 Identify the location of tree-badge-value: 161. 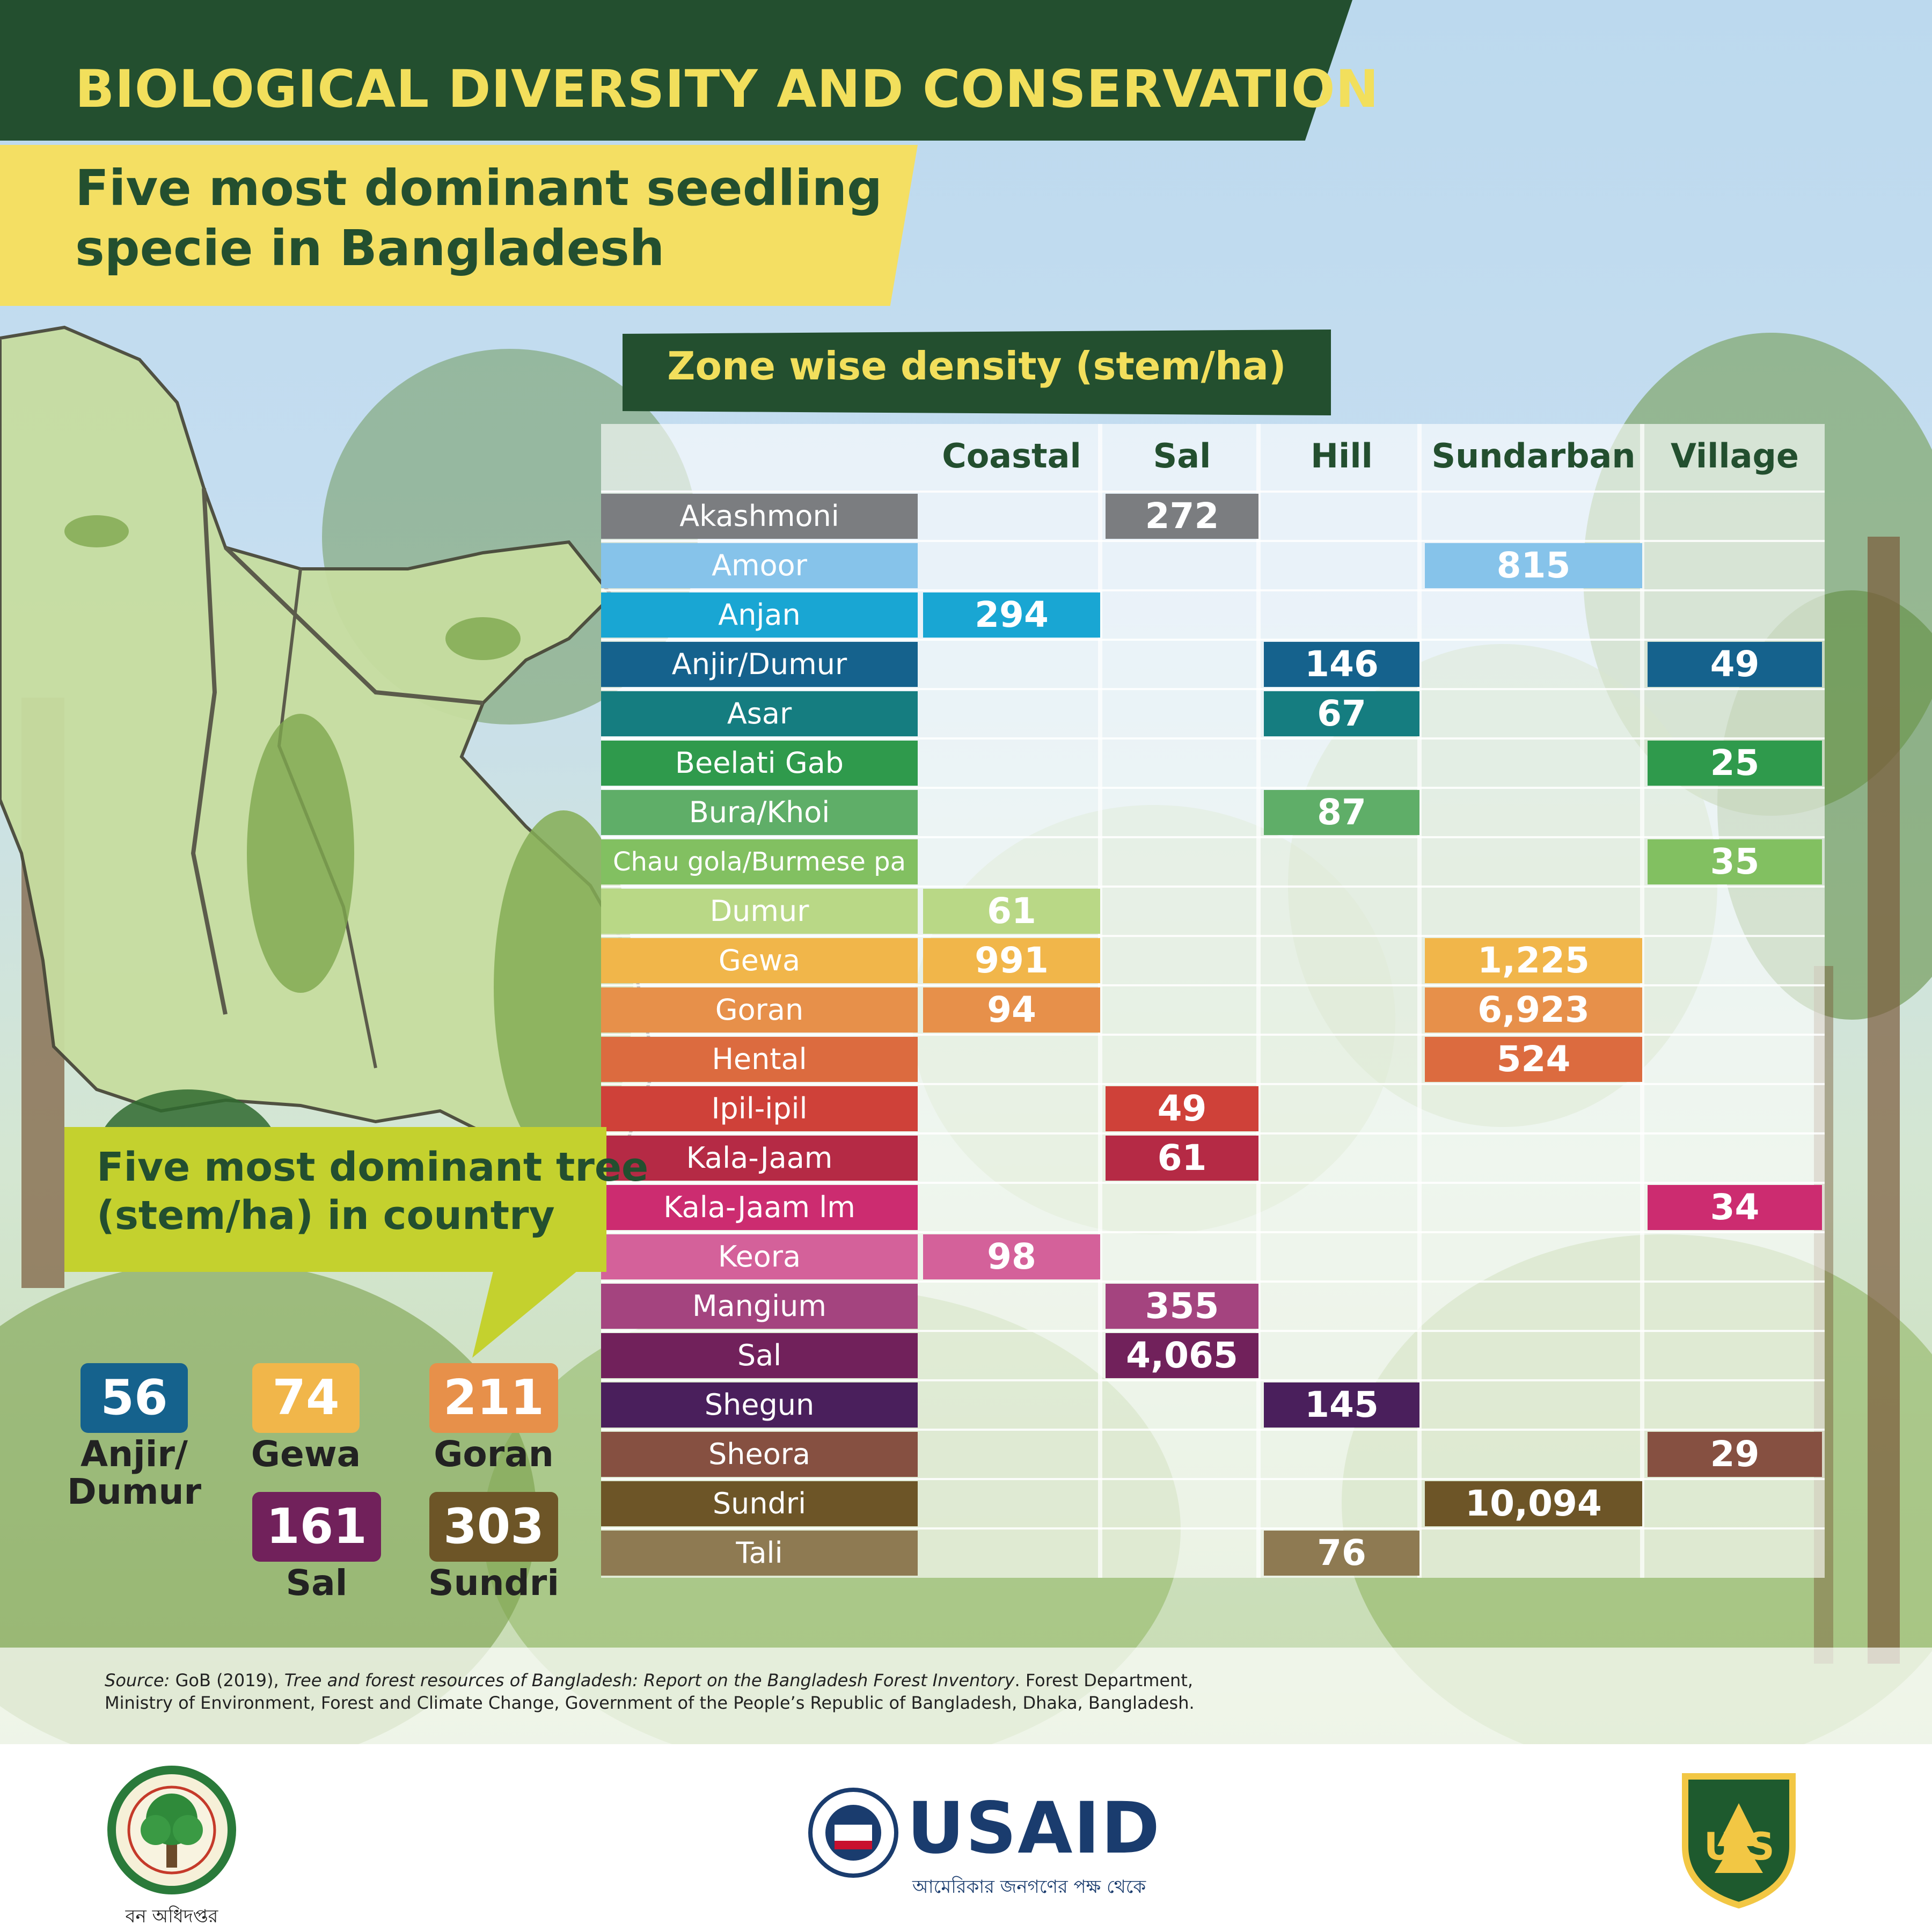
(316, 1527).